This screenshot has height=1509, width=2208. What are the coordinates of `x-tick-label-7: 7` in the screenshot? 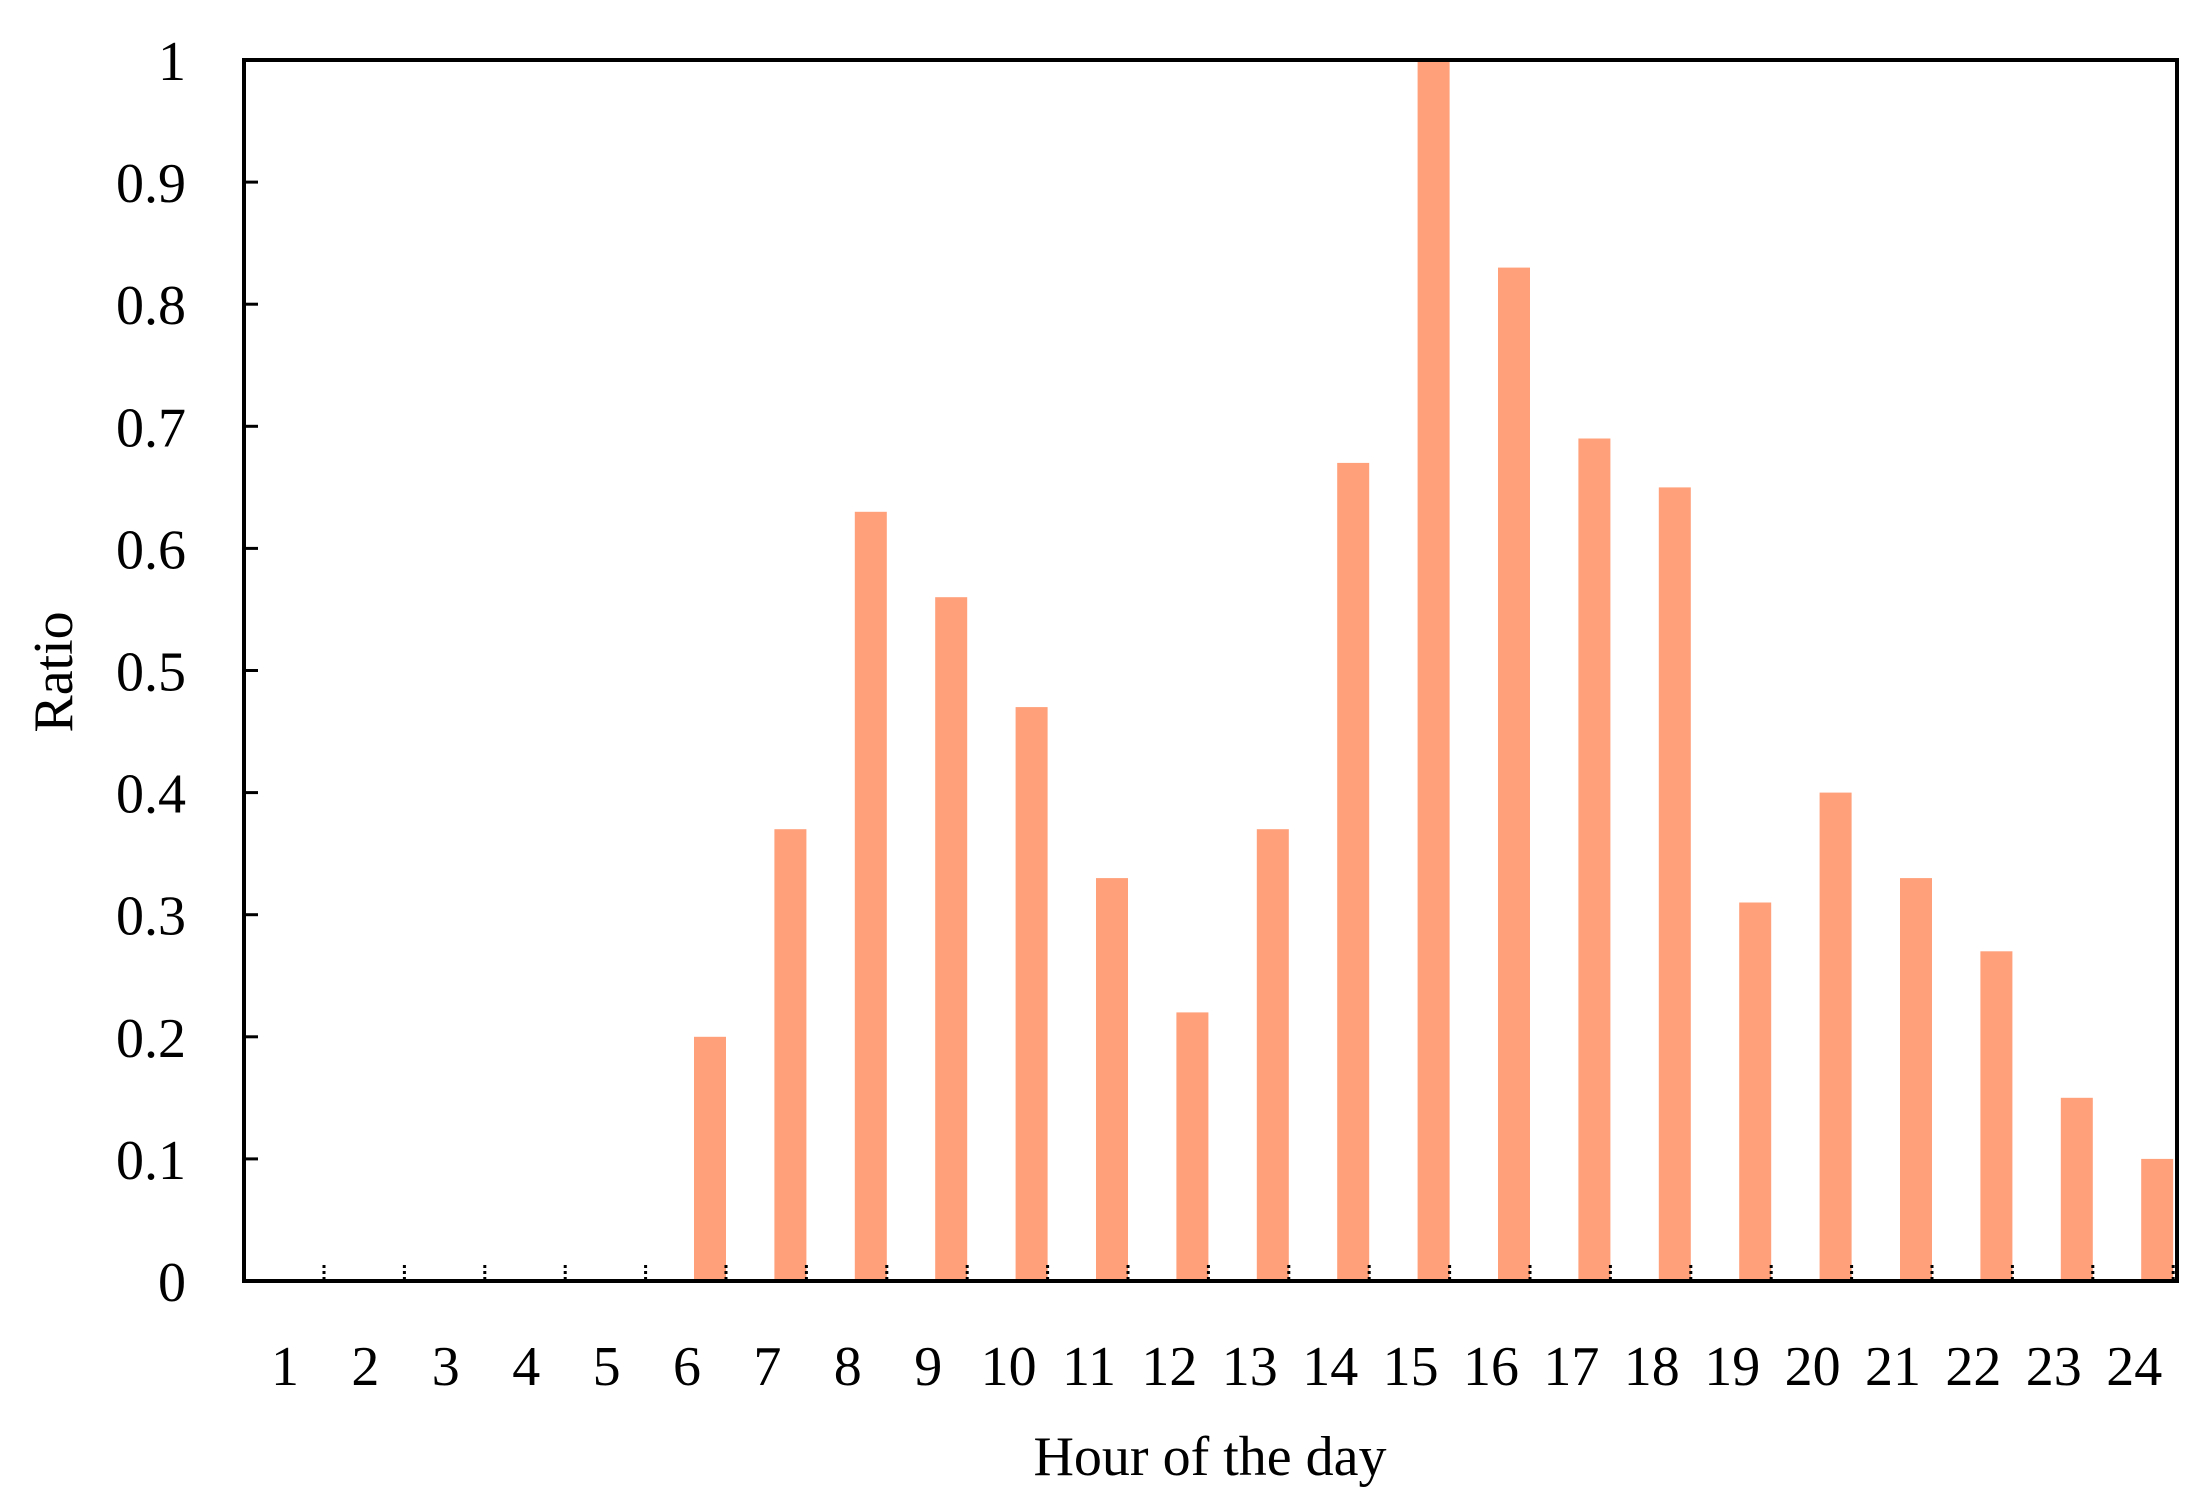 It's located at (767, 1367).